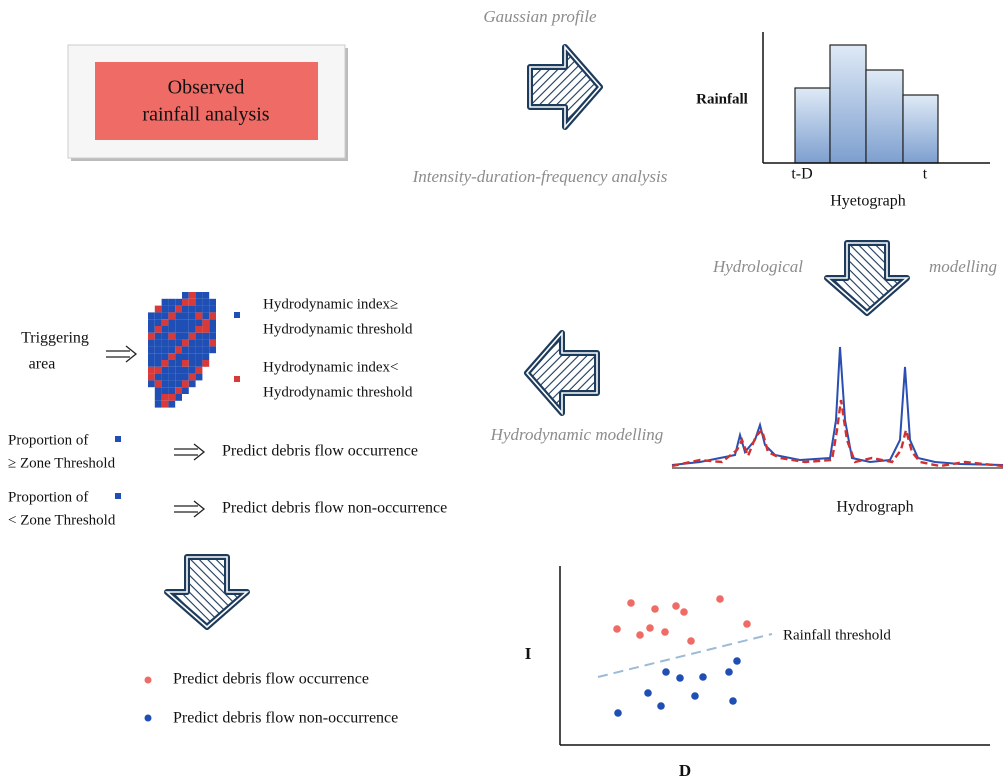 The image size is (1007, 782). What do you see at coordinates (867, 278) in the screenshot?
I see `arrow-down` at bounding box center [867, 278].